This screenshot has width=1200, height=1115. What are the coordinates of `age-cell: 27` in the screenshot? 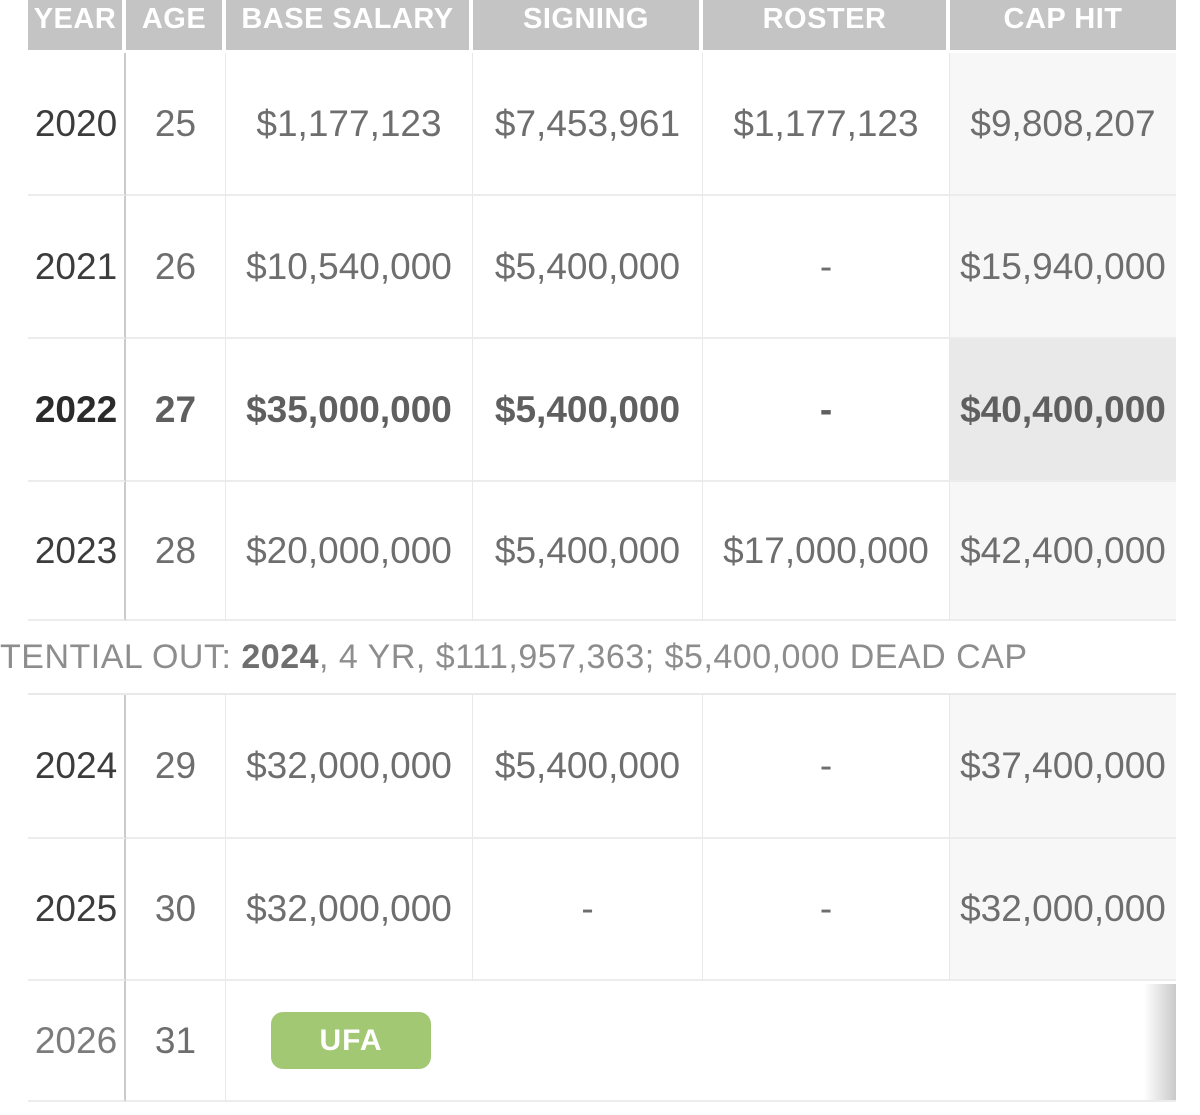 It's located at (176, 410).